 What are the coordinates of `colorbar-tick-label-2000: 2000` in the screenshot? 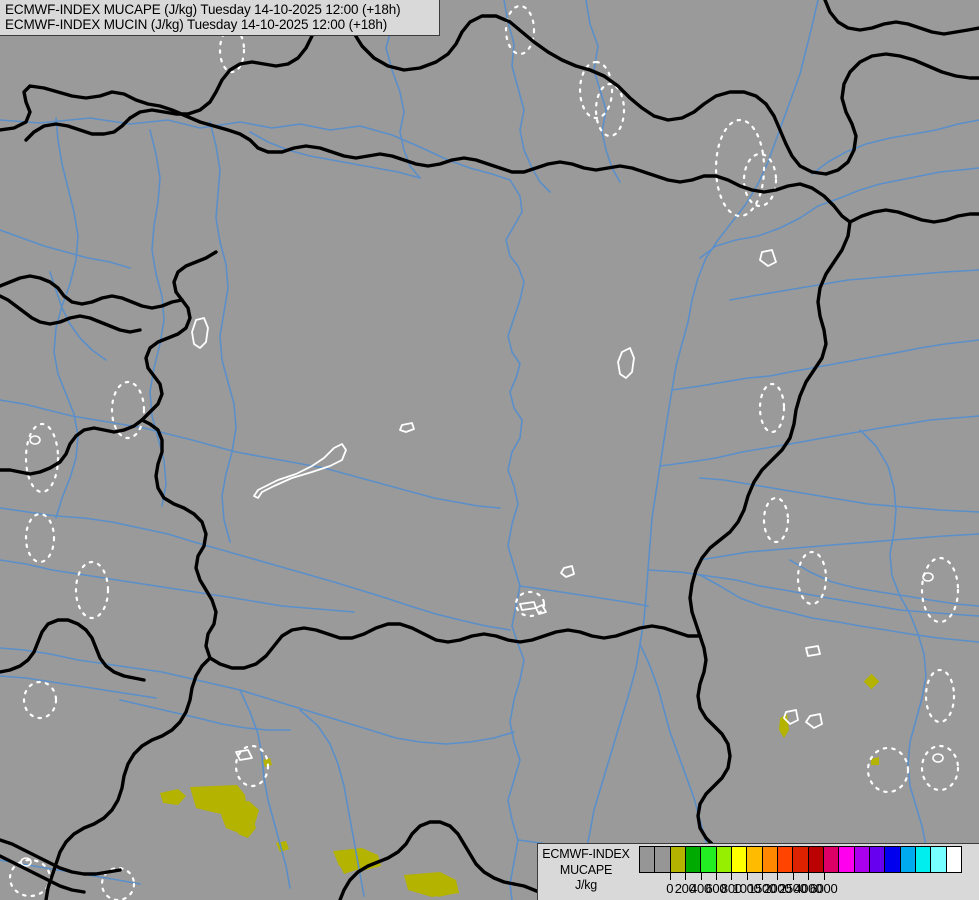 It's located at (777, 888).